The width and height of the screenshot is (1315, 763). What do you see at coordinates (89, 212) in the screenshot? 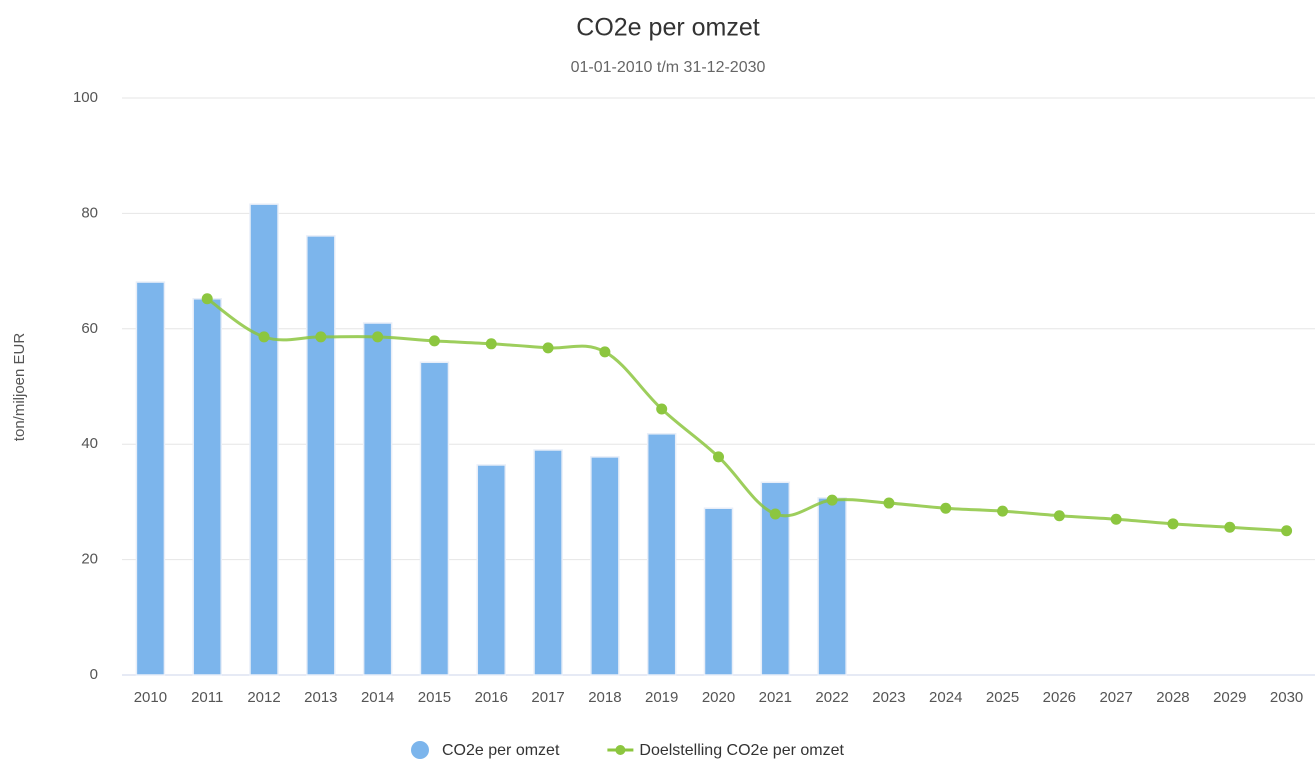
I see `y-tick-label: 80` at bounding box center [89, 212].